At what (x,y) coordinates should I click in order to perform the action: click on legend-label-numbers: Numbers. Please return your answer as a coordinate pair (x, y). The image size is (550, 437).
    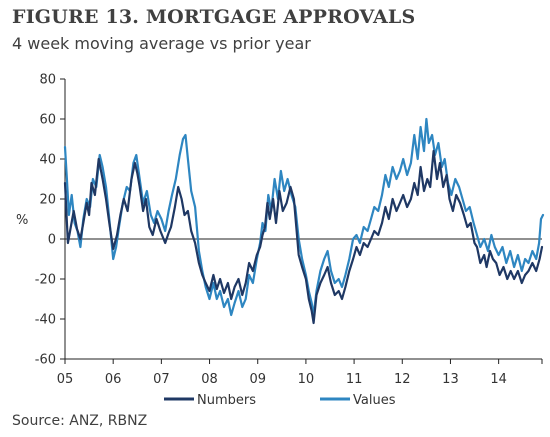
    Looking at the image, I should click on (226, 400).